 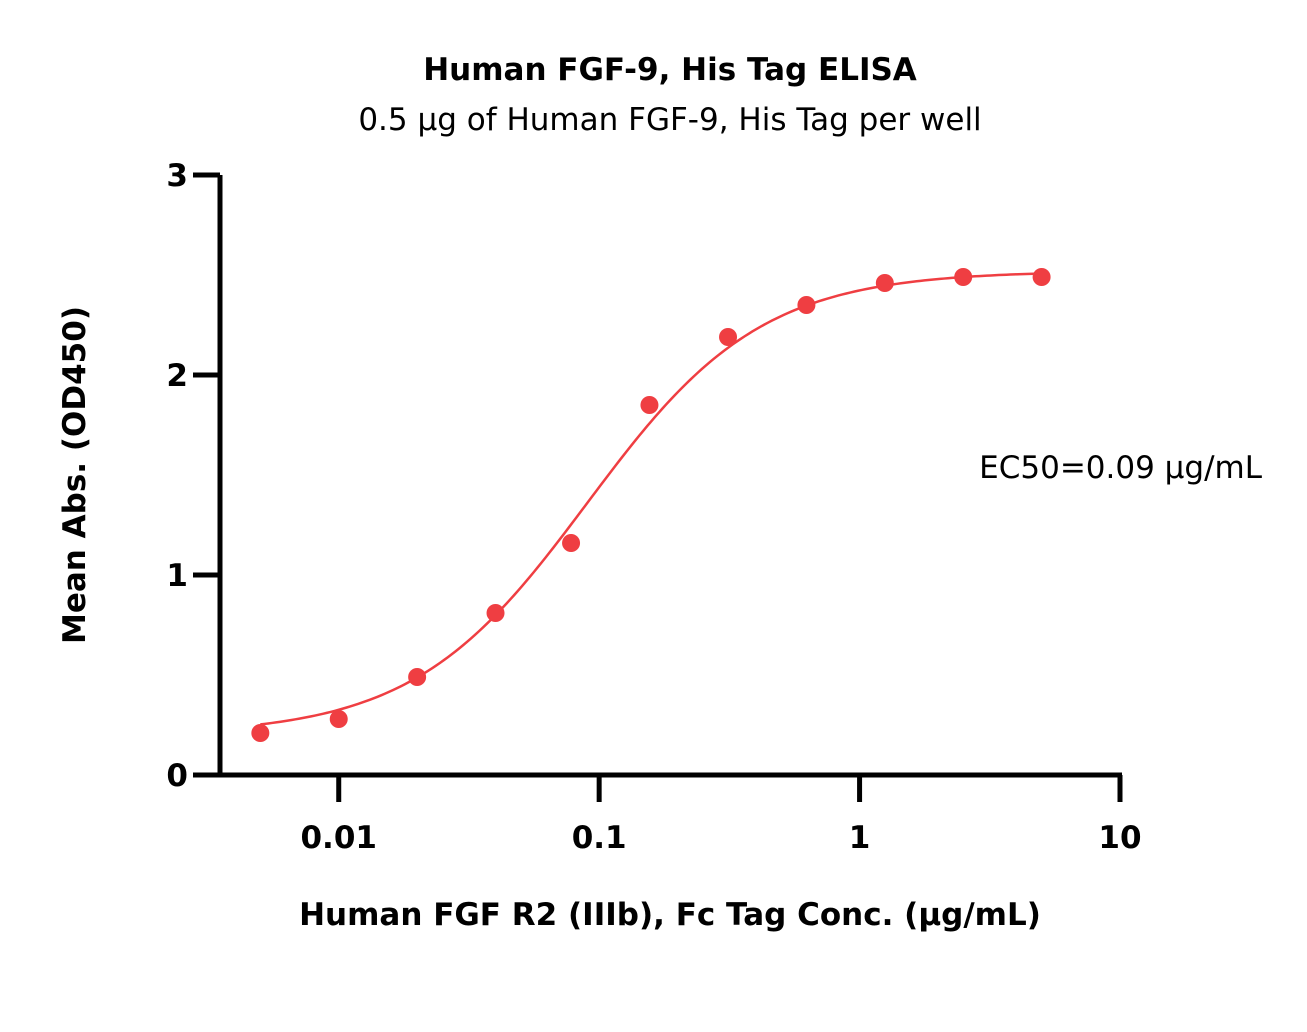 I want to click on y-axis-ticks: 0 1 2 3, so click(x=193, y=476).